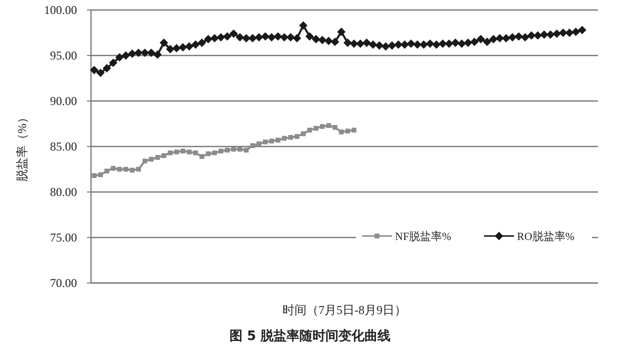 The image size is (617, 351). I want to click on text: 图 5 脱盐率随时间变化曲线, so click(310, 336).